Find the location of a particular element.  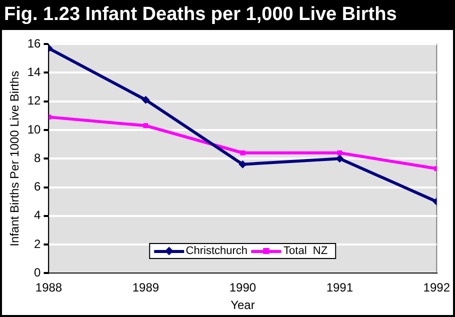

y-tick-label: 2 is located at coordinates (38, 243).